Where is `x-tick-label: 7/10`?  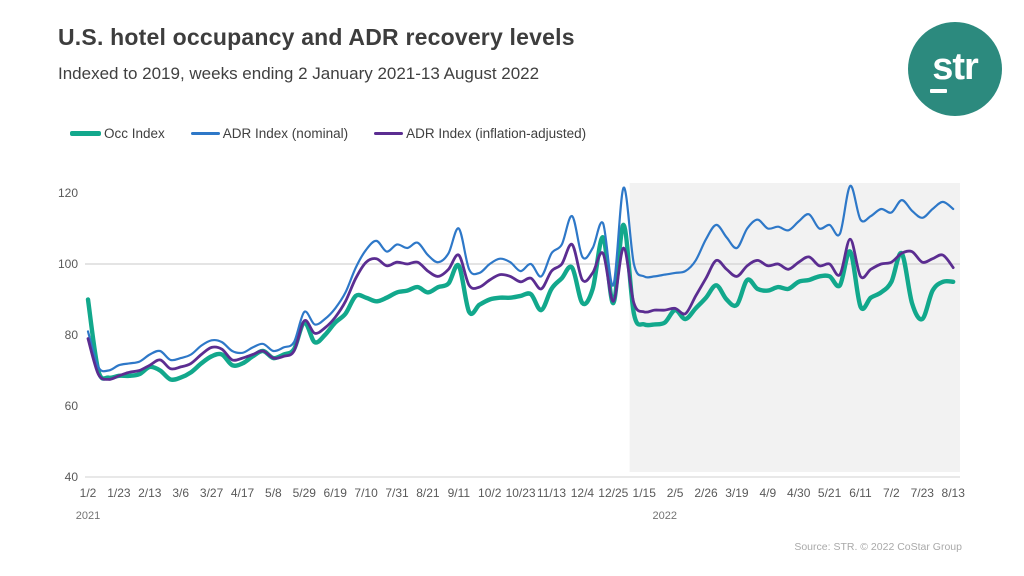
x-tick-label: 7/10 is located at coordinates (366, 493).